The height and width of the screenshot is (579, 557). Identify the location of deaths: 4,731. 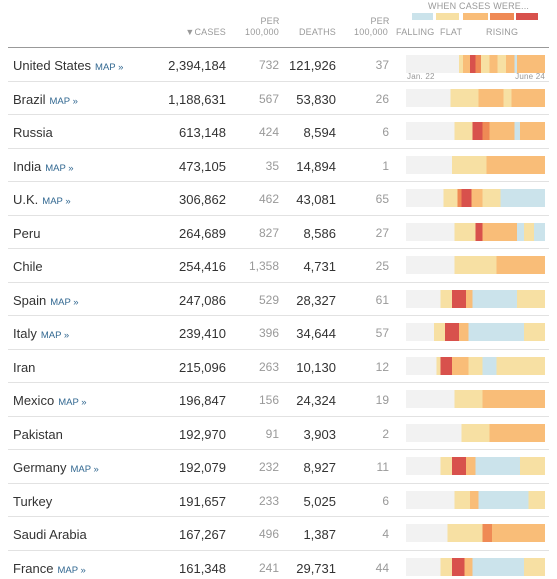
(319, 266).